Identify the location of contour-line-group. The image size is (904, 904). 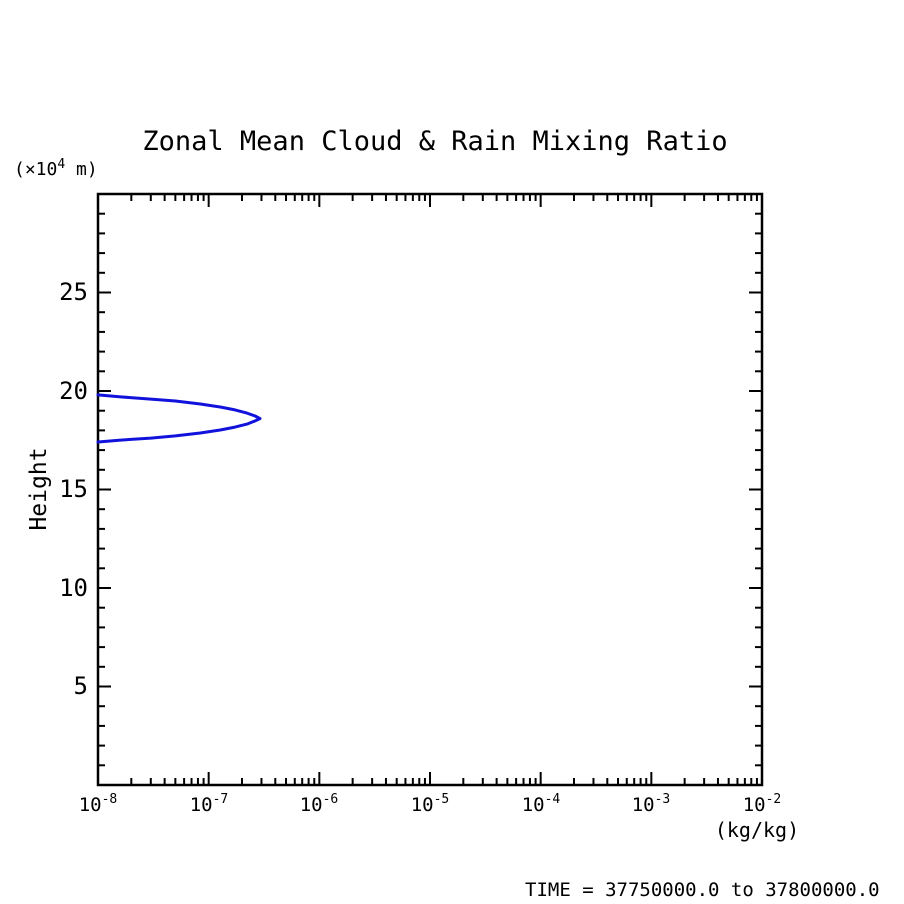
(179, 418).